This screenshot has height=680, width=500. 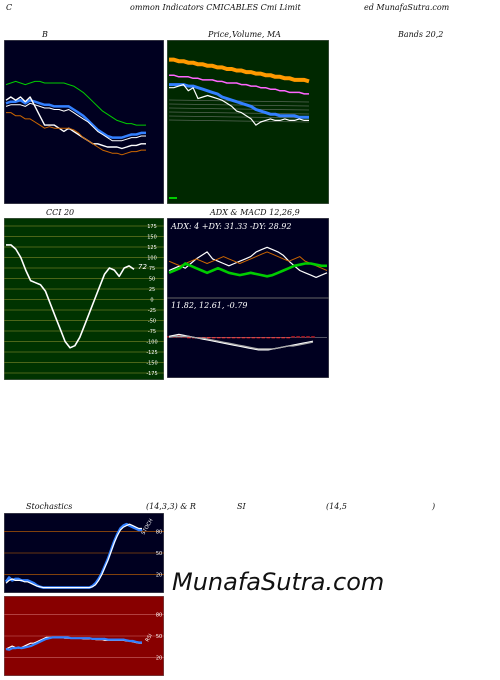 What do you see at coordinates (209, 305) in the screenshot?
I see `macd-text: 11.82, 12.61, -0.79` at bounding box center [209, 305].